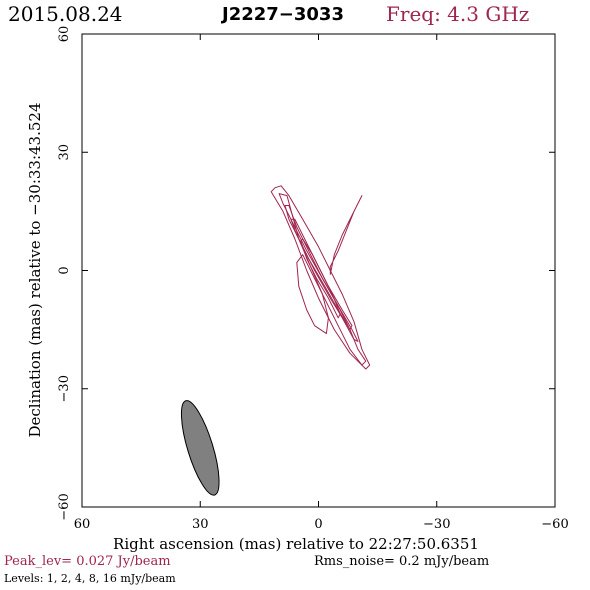 The height and width of the screenshot is (590, 590). What do you see at coordinates (90, 578) in the screenshot?
I see `contour-levels: Levels: 1, 2, 4, 8, 16 mJy/beam` at bounding box center [90, 578].